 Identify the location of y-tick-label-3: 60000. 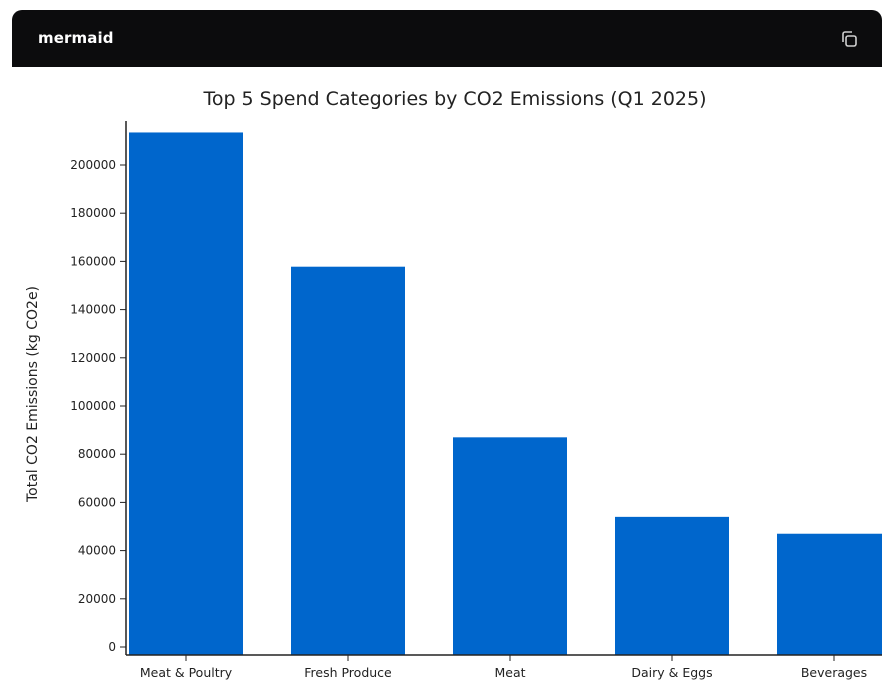
(97, 502).